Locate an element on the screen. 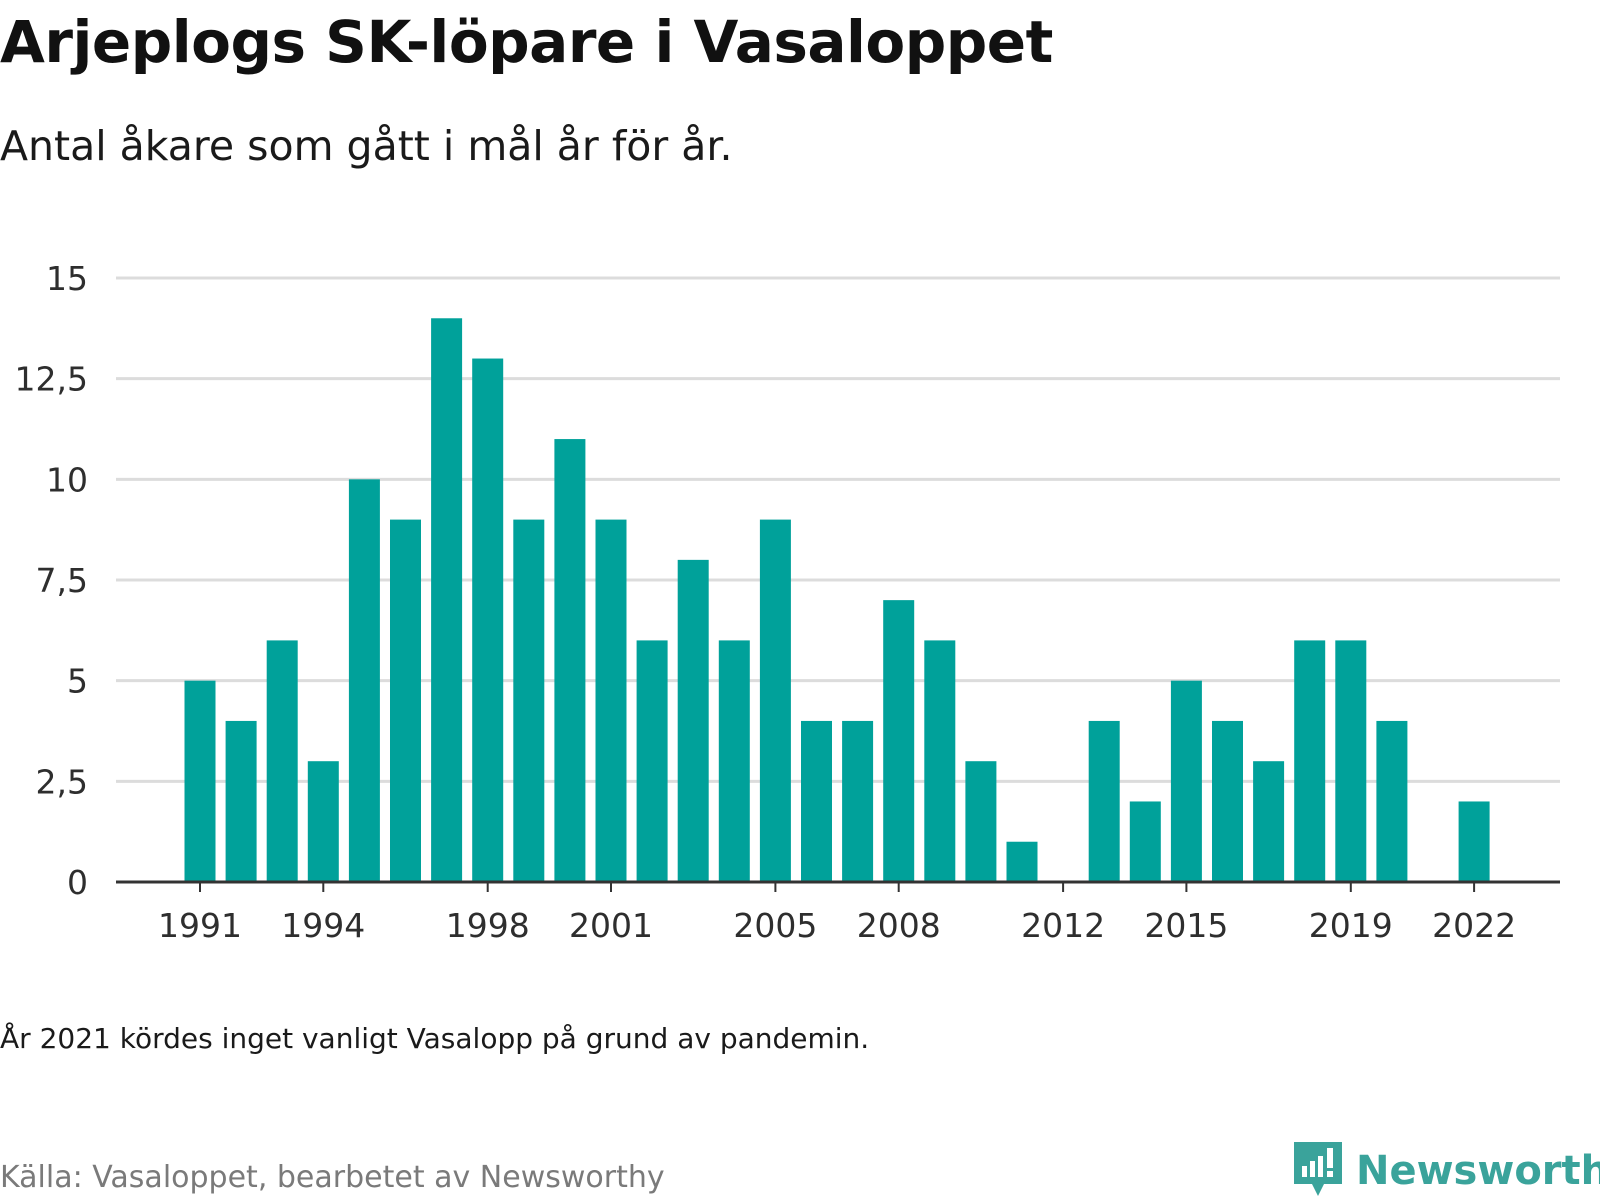 The width and height of the screenshot is (1600, 1202). y-tick-label: 10 is located at coordinates (67, 479).